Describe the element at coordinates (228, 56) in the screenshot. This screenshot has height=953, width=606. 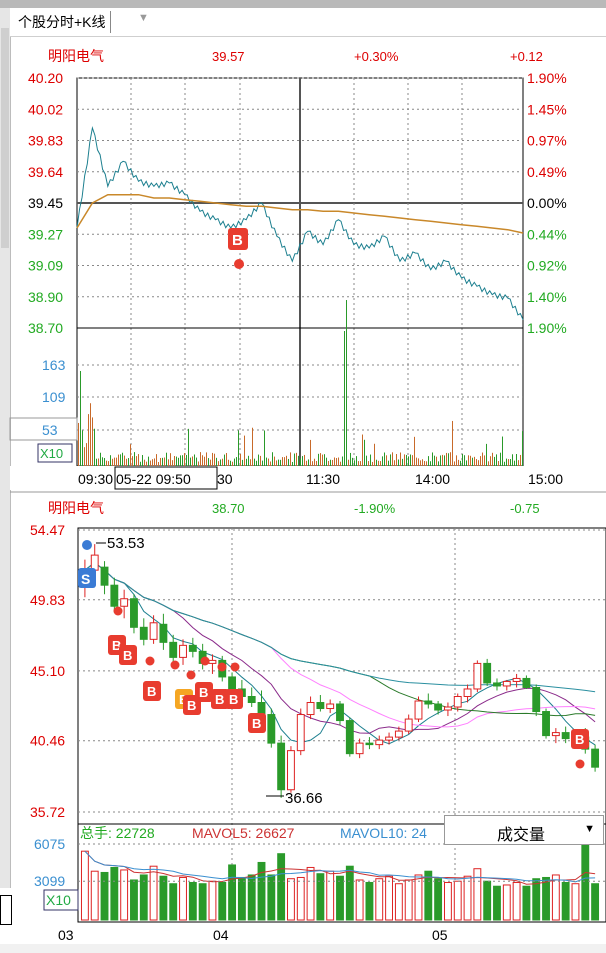
I see `intraday-price: 39.57` at that location.